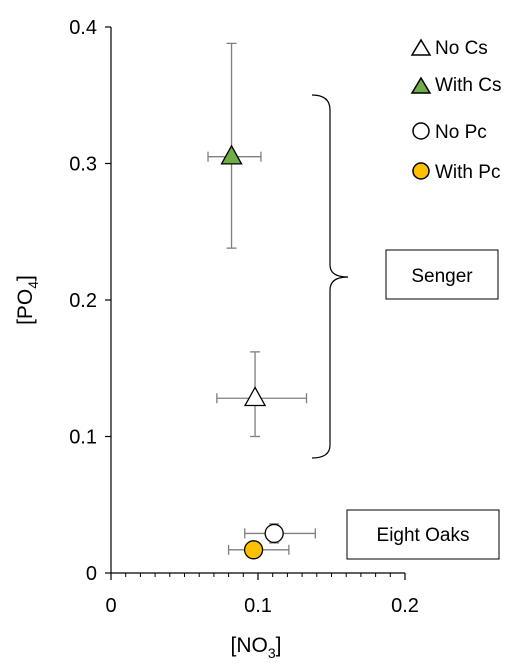 This screenshot has height=664, width=528. What do you see at coordinates (421, 131) in the screenshot?
I see `legend-marker-no-pc` at bounding box center [421, 131].